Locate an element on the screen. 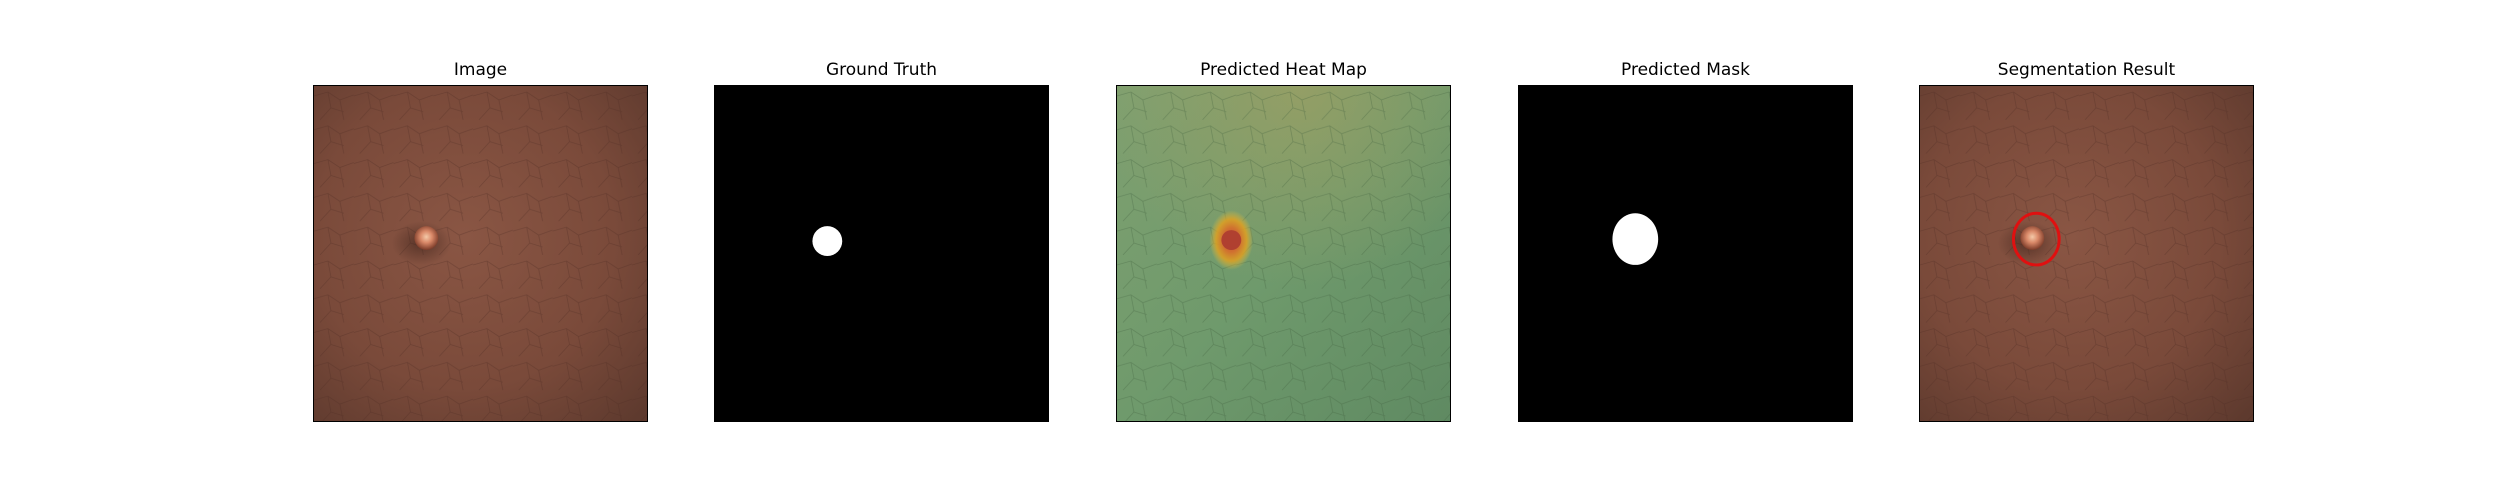 This screenshot has height=500, width=2500. segmentation-result is located at coordinates (2086, 253).